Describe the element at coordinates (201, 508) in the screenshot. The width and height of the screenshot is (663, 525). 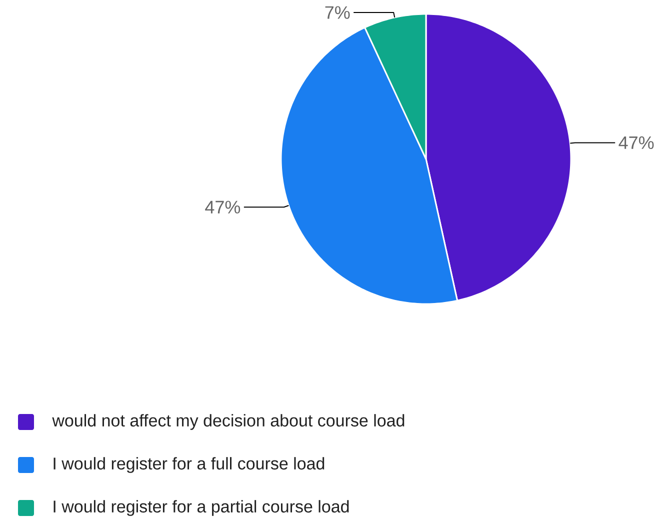
I see `legend-label: I would register for a partial course load` at that location.